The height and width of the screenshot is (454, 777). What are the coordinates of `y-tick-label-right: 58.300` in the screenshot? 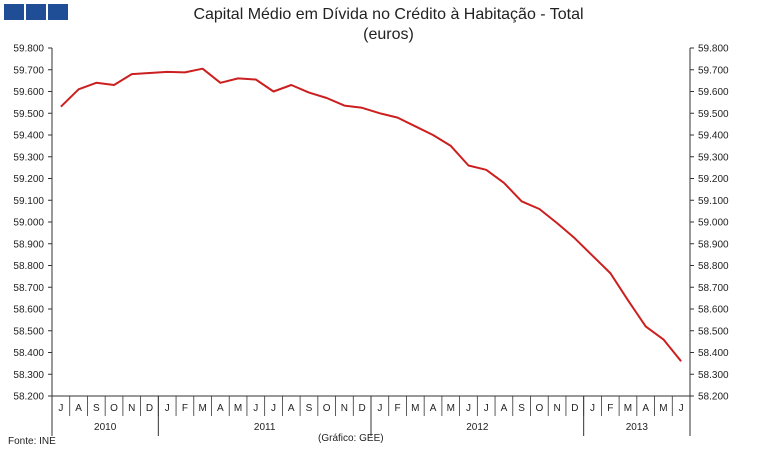 It's located at (713, 375).